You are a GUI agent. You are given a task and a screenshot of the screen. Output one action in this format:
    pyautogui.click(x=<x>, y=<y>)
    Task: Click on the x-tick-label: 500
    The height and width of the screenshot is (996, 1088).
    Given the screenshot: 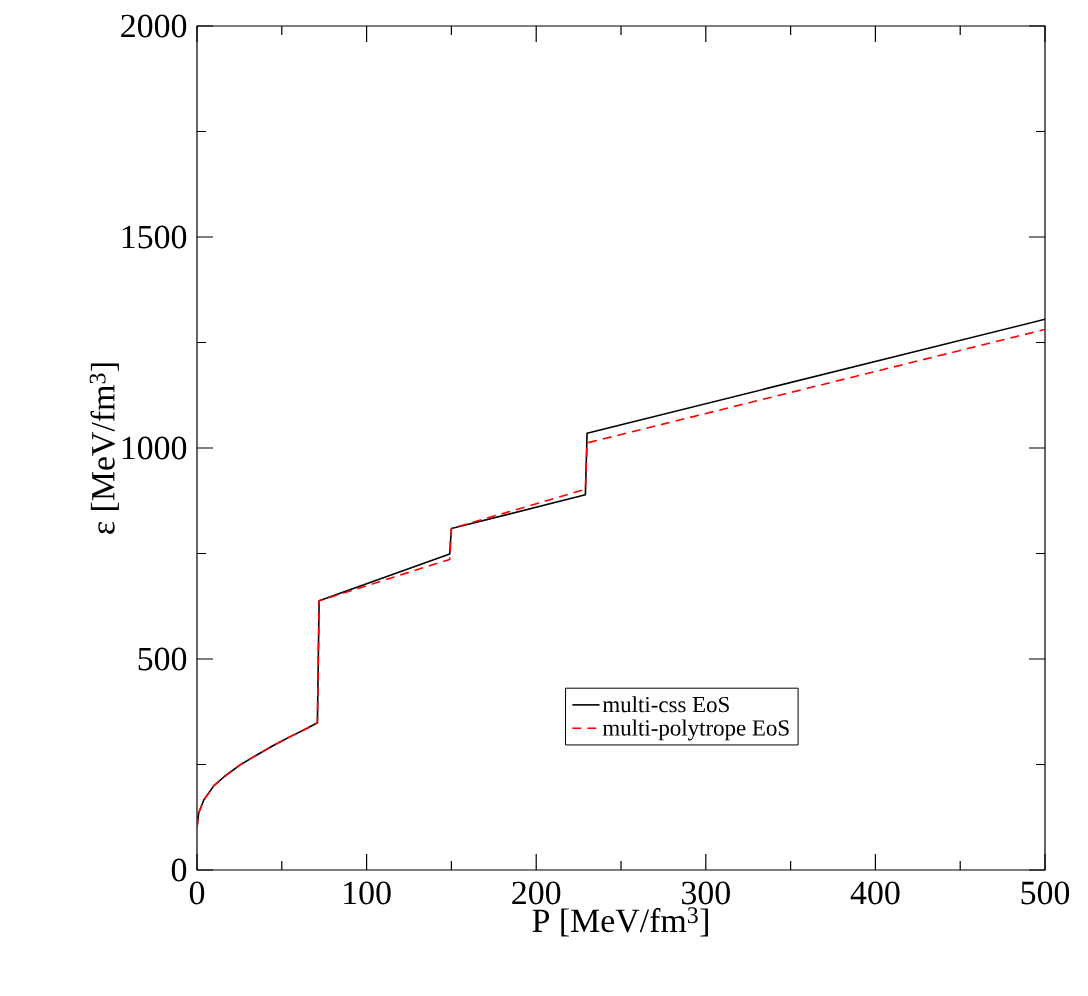 What is the action you would take?
    pyautogui.click(x=1045, y=893)
    